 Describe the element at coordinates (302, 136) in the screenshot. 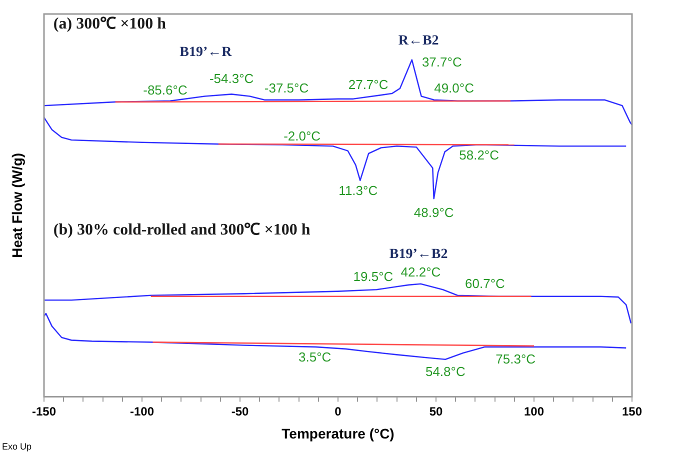

I see `annotation: -2.0°C` at that location.